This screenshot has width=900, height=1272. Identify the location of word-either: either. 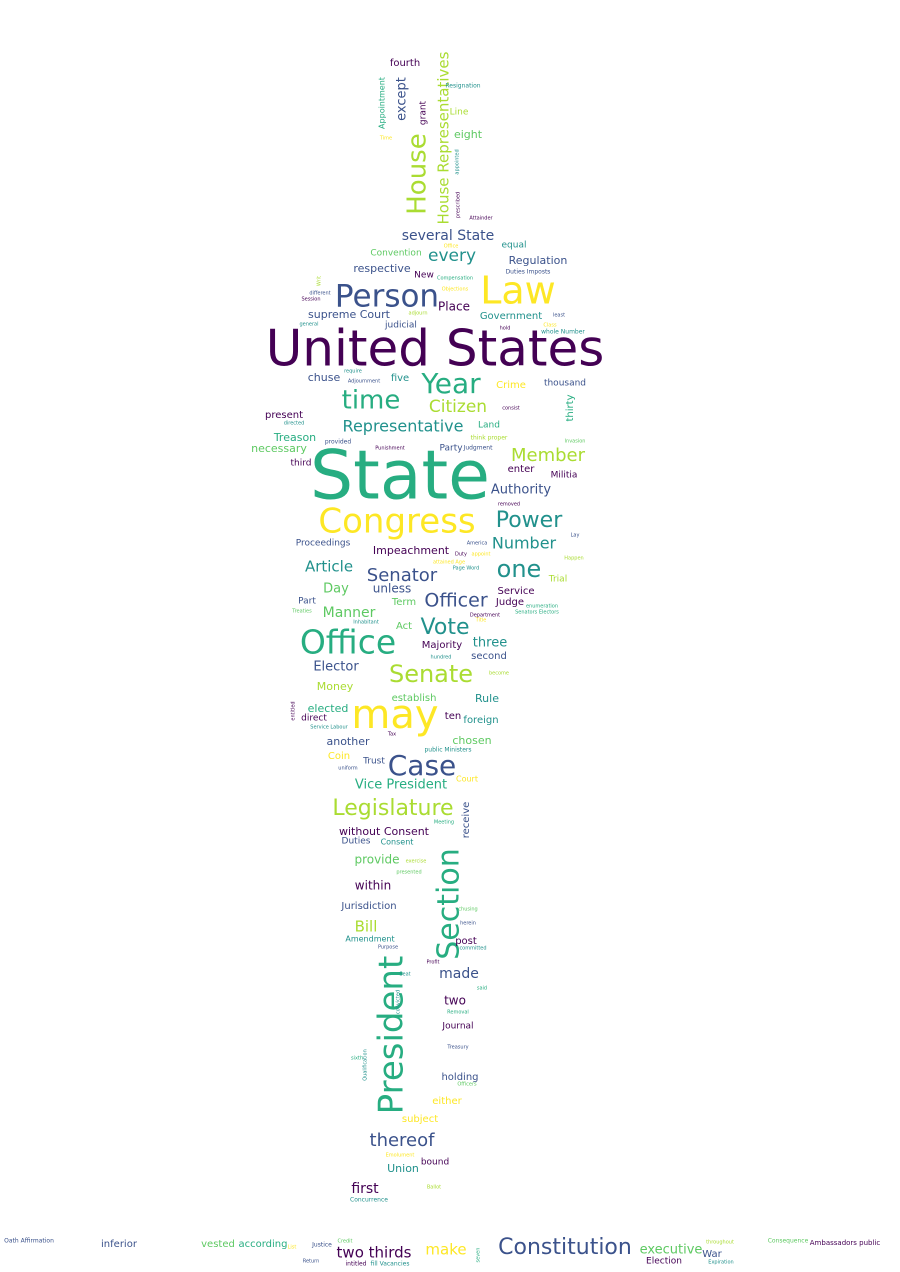
(447, 1101).